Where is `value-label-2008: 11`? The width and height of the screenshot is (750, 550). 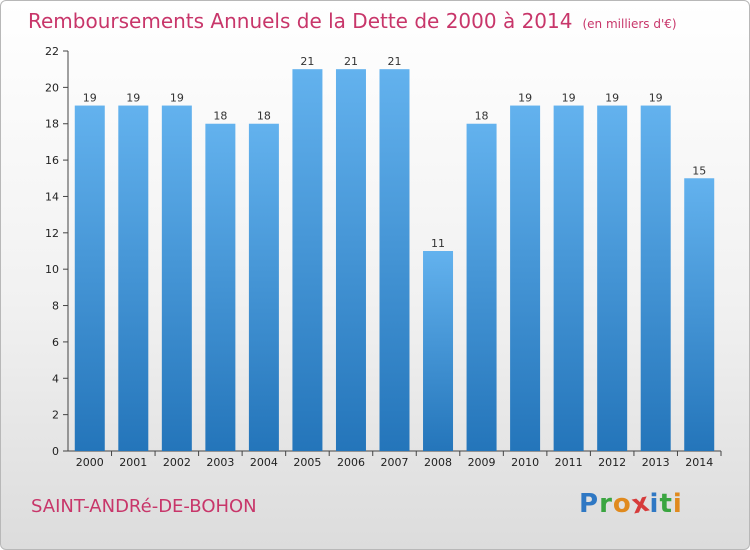
value-label-2008: 11 is located at coordinates (438, 243).